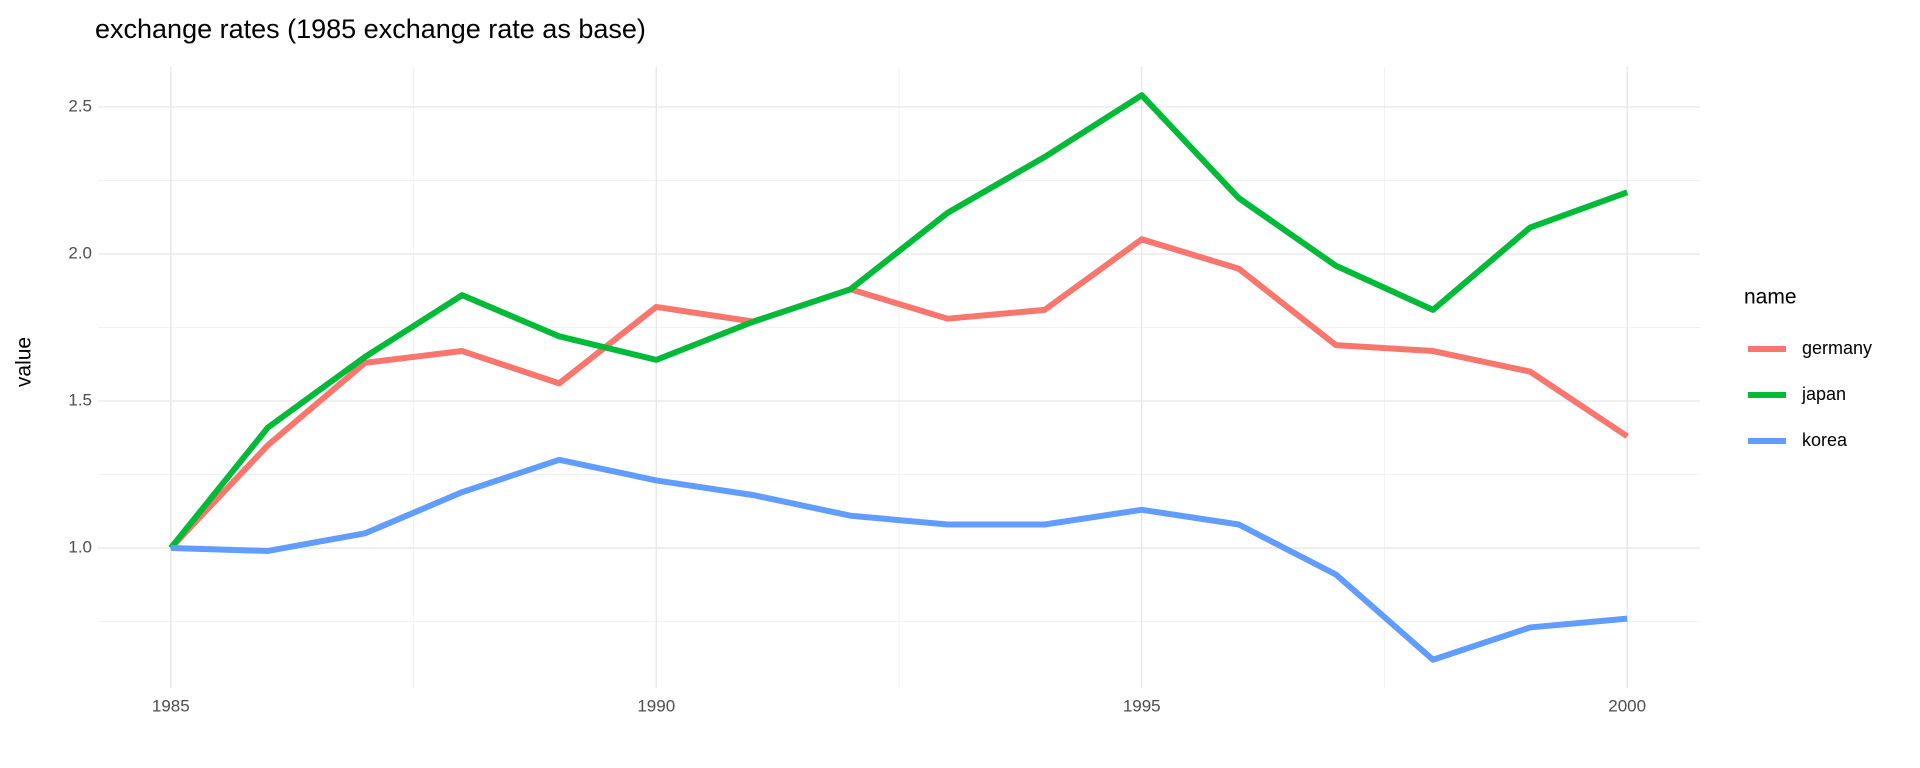 The height and width of the screenshot is (768, 1920). I want to click on y-tick-label: 1.5, so click(80, 400).